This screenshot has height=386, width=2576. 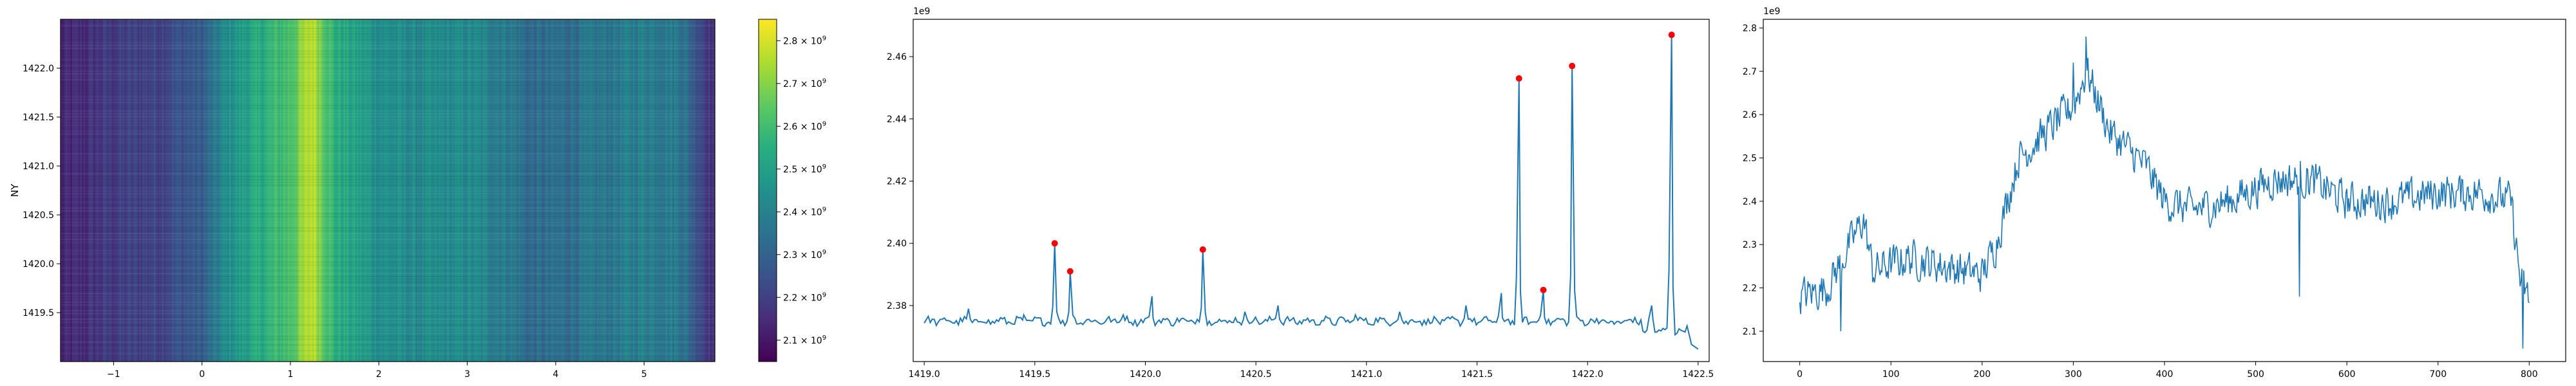 I want to click on series-y-tick-label: 2.8, so click(x=1750, y=28).